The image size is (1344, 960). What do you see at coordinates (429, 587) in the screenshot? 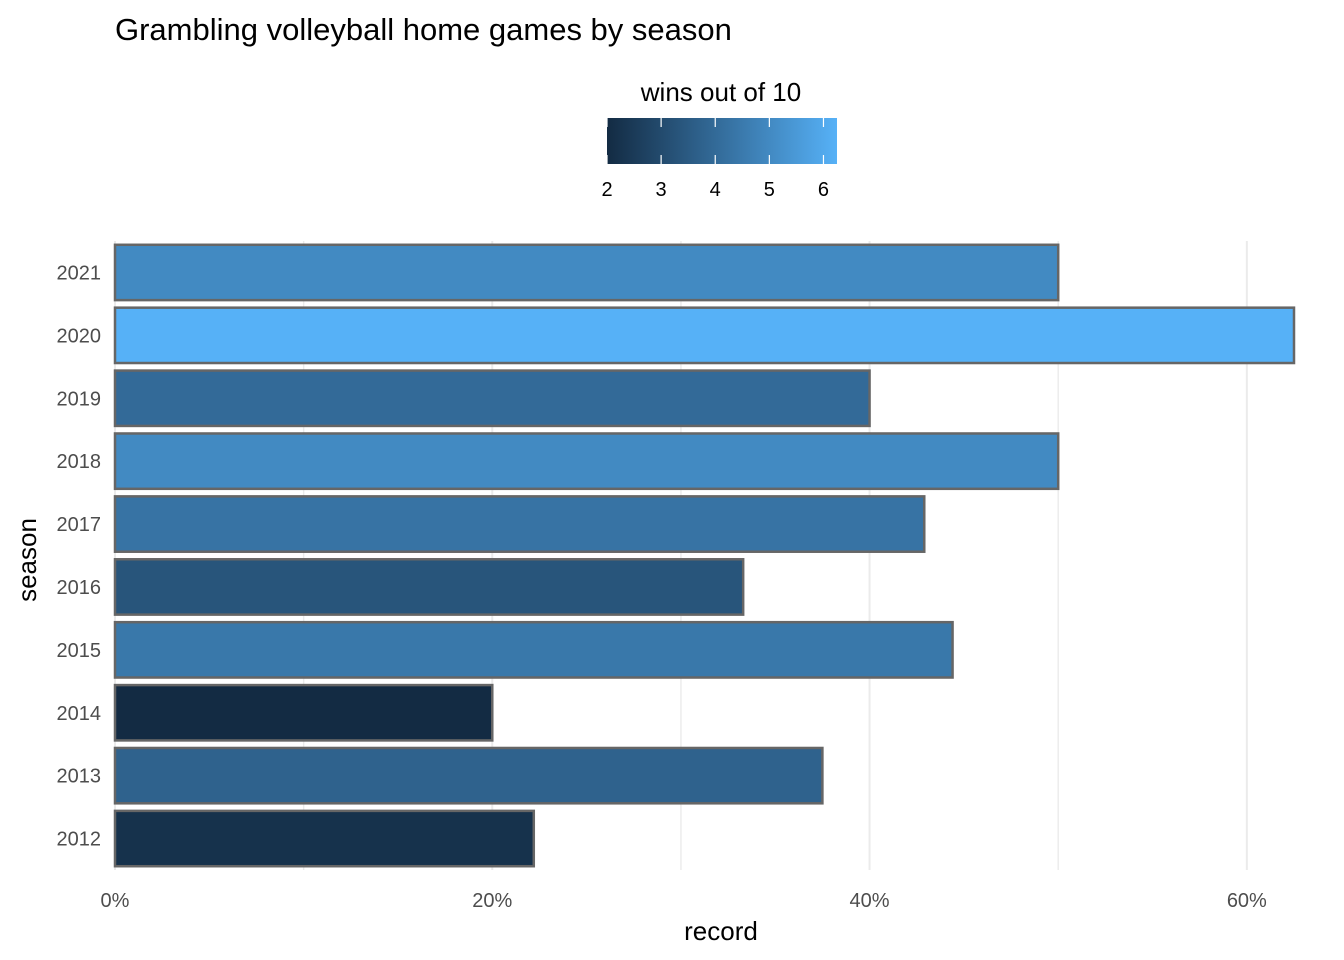
I see `bar-2016` at bounding box center [429, 587].